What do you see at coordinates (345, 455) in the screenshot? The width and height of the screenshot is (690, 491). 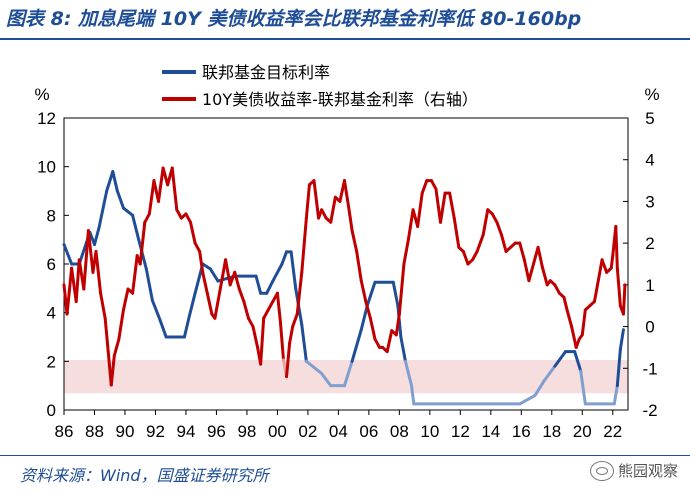 I see `footer-rule` at bounding box center [345, 455].